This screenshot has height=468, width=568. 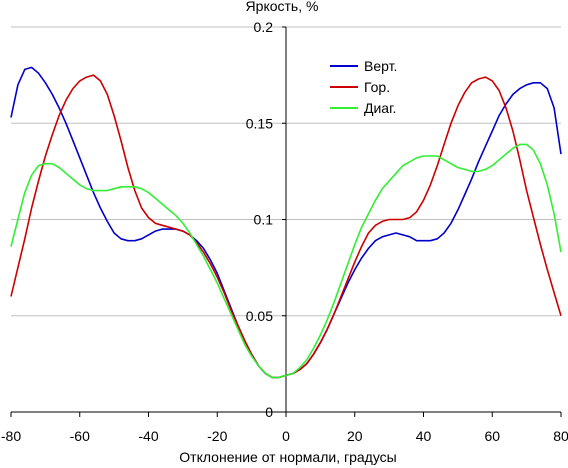 What do you see at coordinates (380, 108) in the screenshot?
I see `legend-label-2: Диаг.` at bounding box center [380, 108].